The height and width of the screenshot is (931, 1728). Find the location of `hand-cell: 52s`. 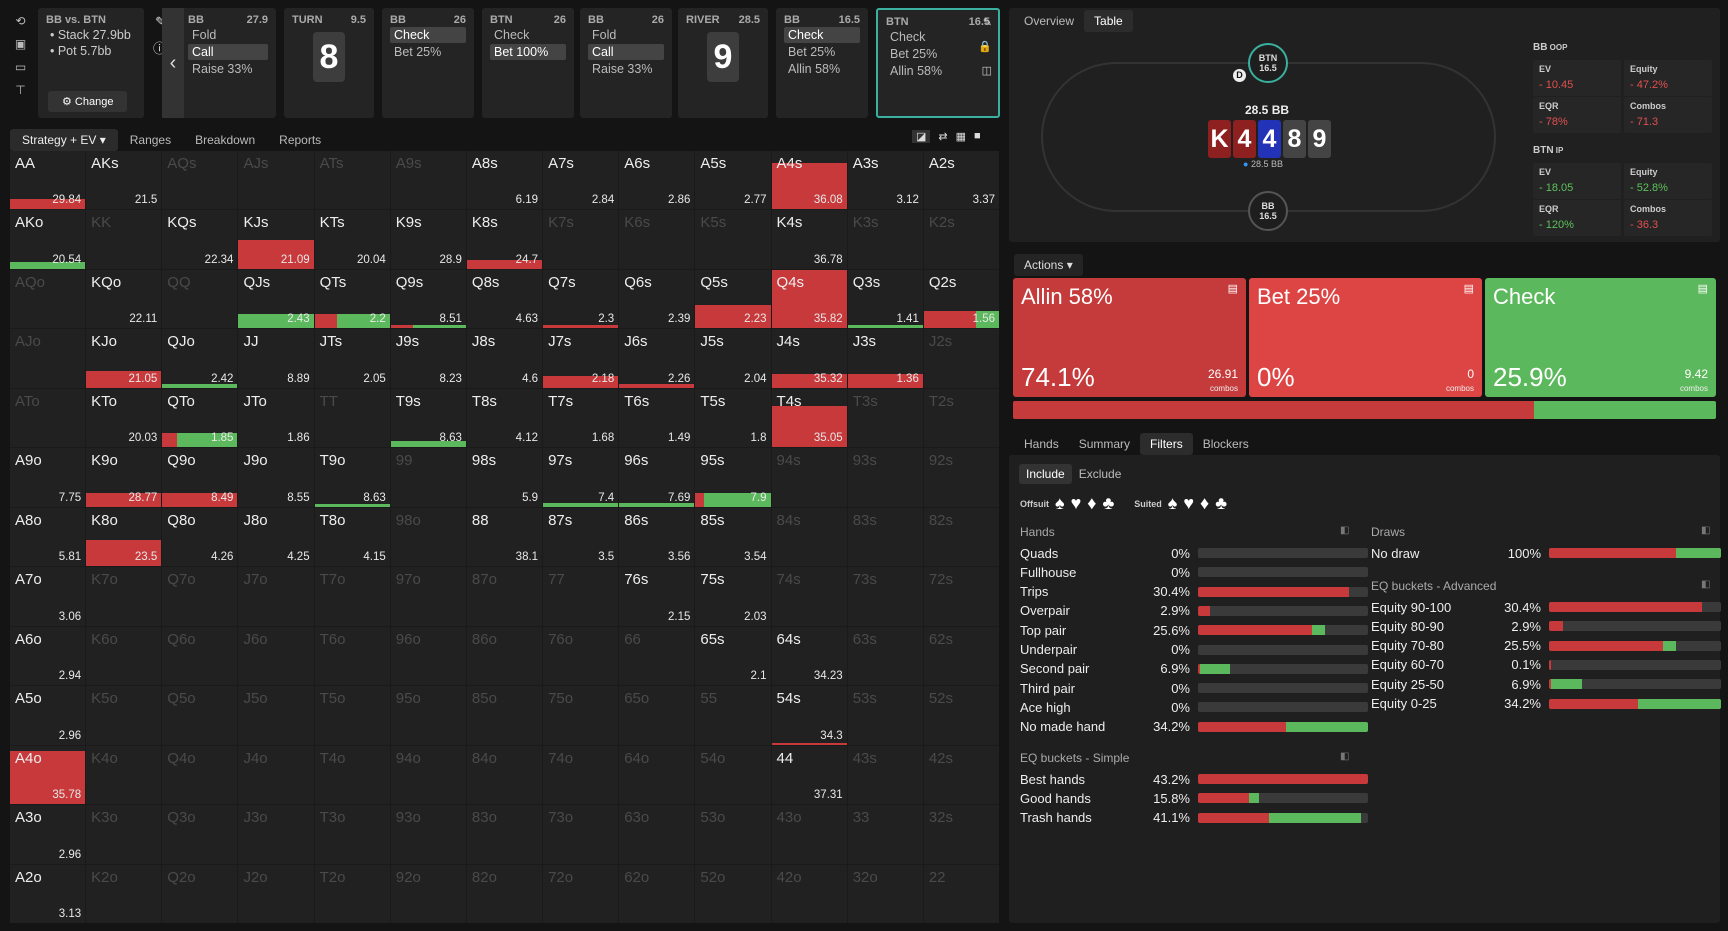

hand-cell: 52s is located at coordinates (961, 715).